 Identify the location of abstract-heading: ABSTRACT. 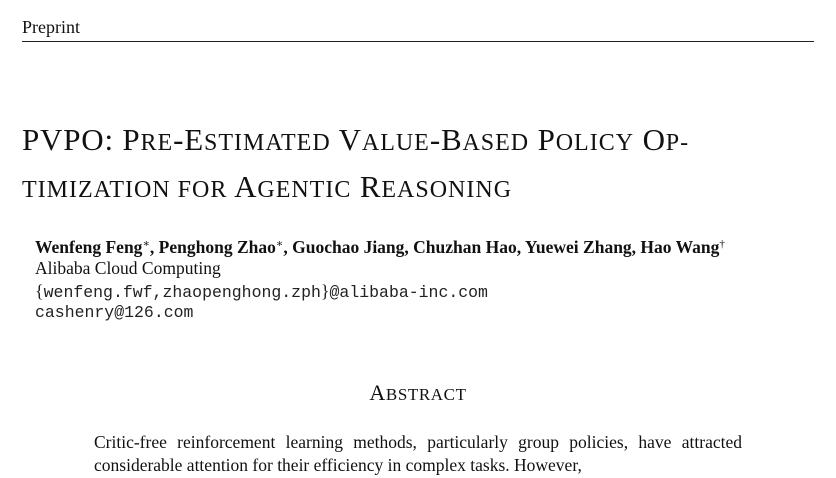
(418, 394).